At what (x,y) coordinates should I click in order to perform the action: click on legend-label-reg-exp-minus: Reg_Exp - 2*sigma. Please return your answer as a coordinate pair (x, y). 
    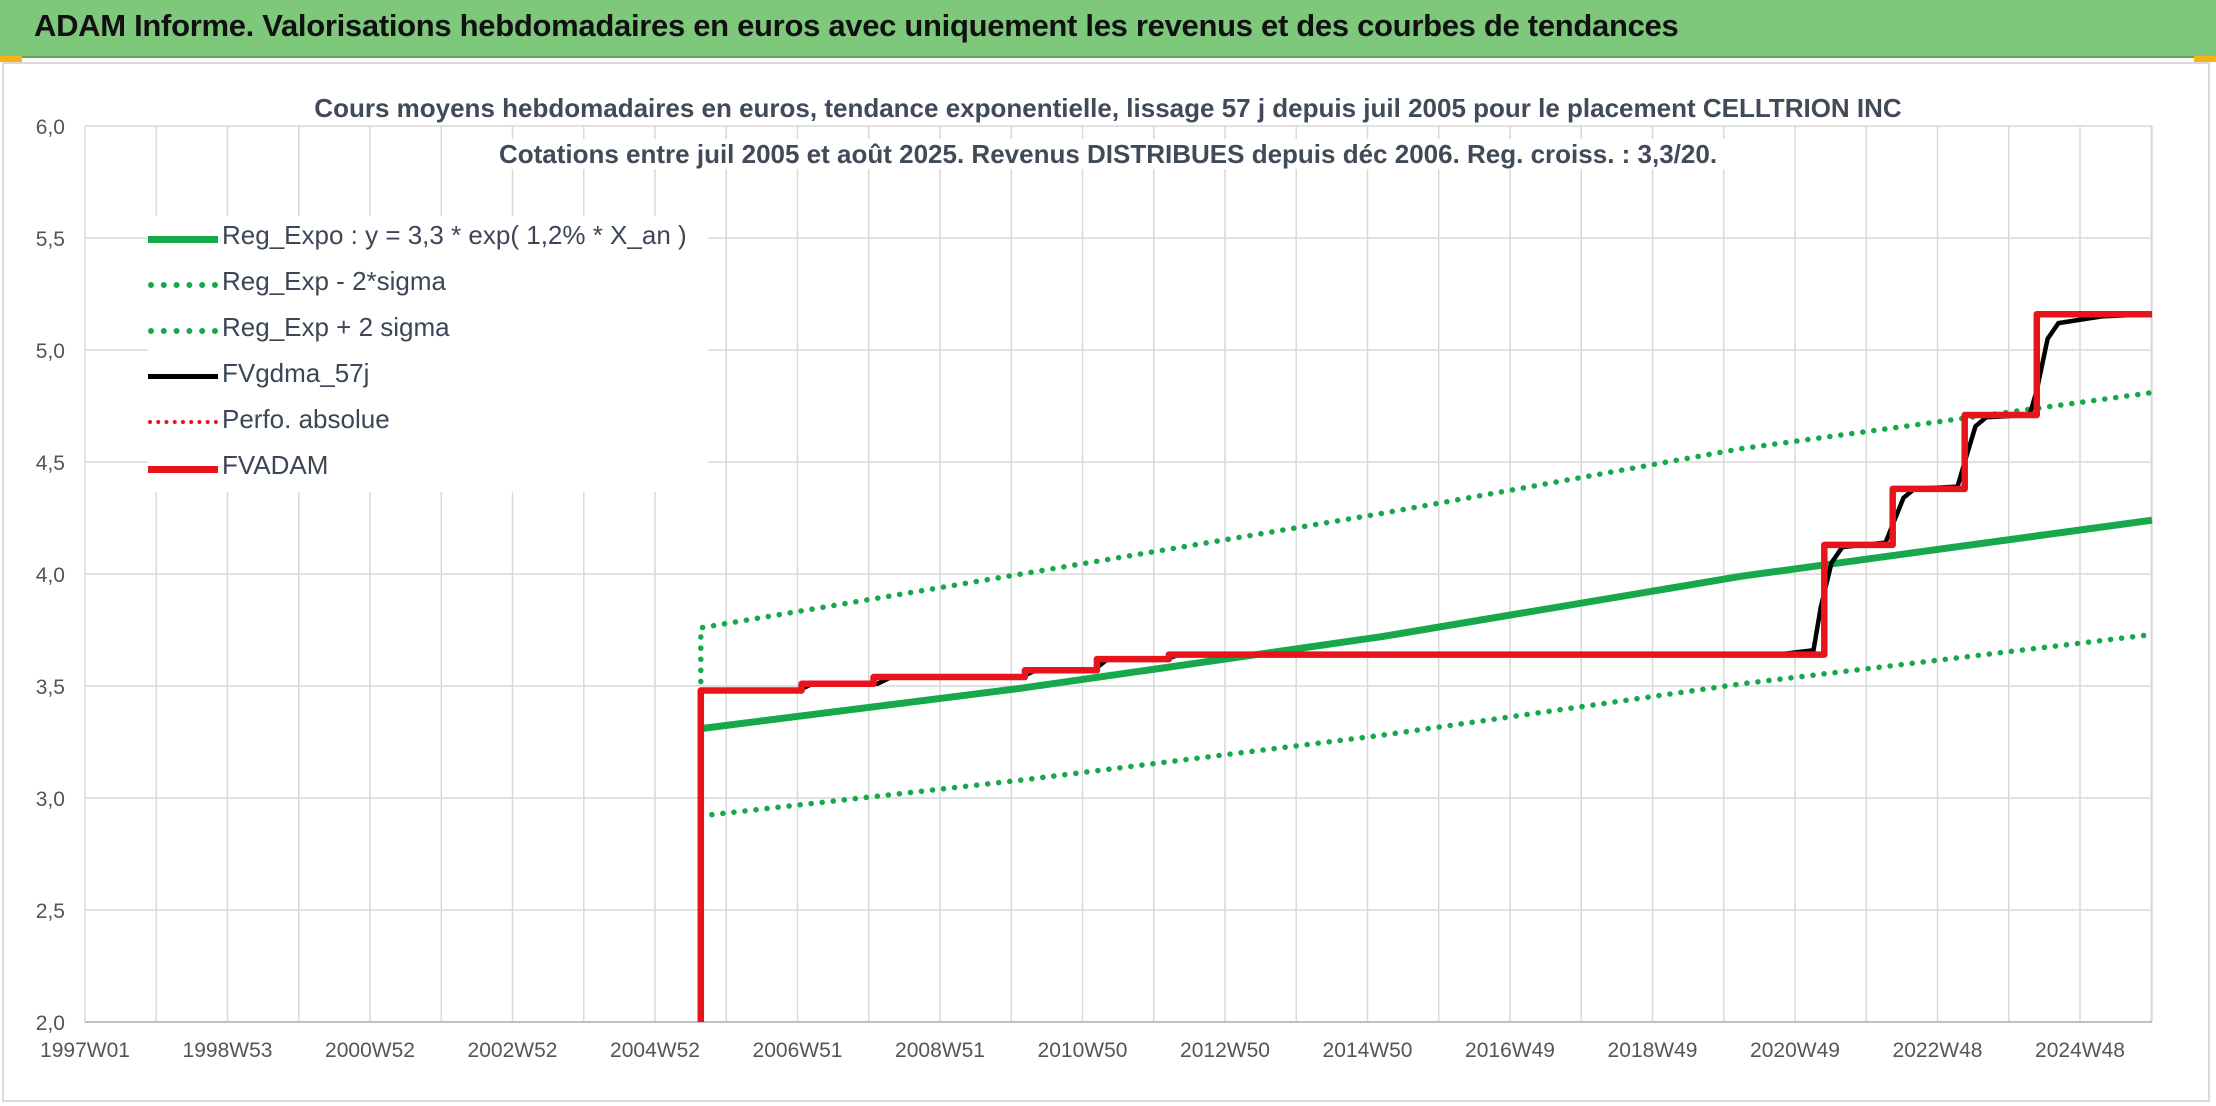
    Looking at the image, I should click on (334, 281).